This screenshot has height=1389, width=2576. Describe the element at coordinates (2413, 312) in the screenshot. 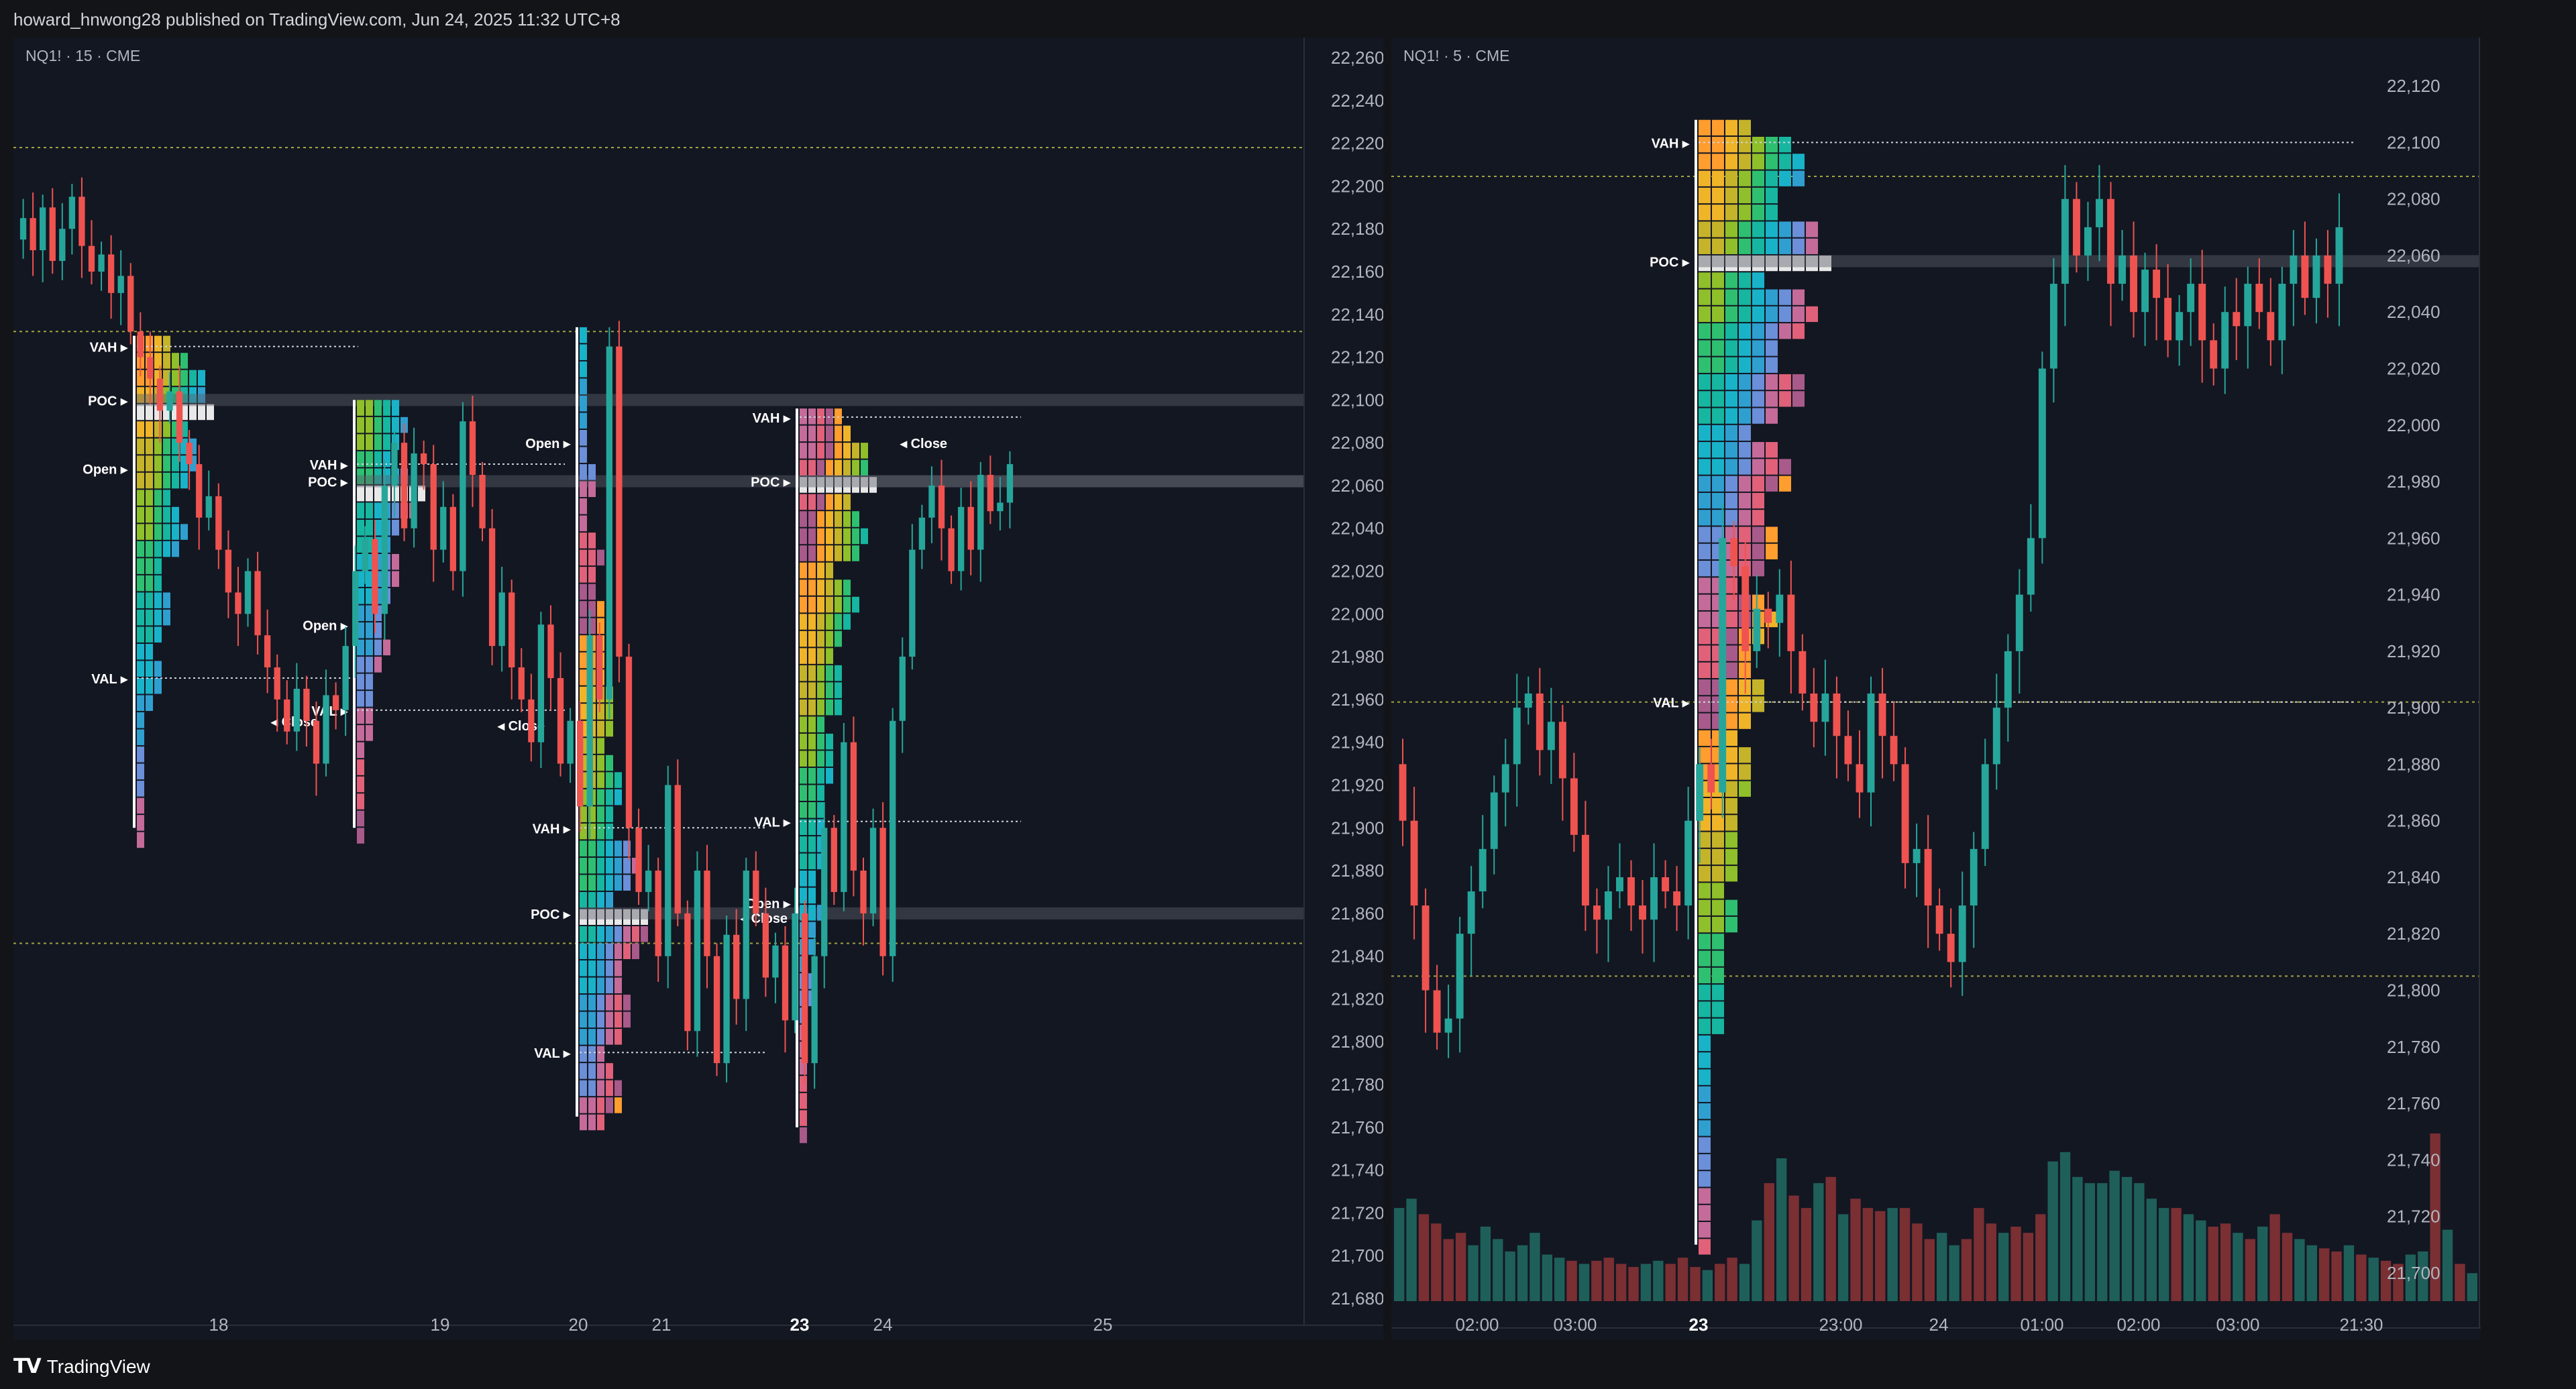

I see `price-tick-label: 22,040` at that location.